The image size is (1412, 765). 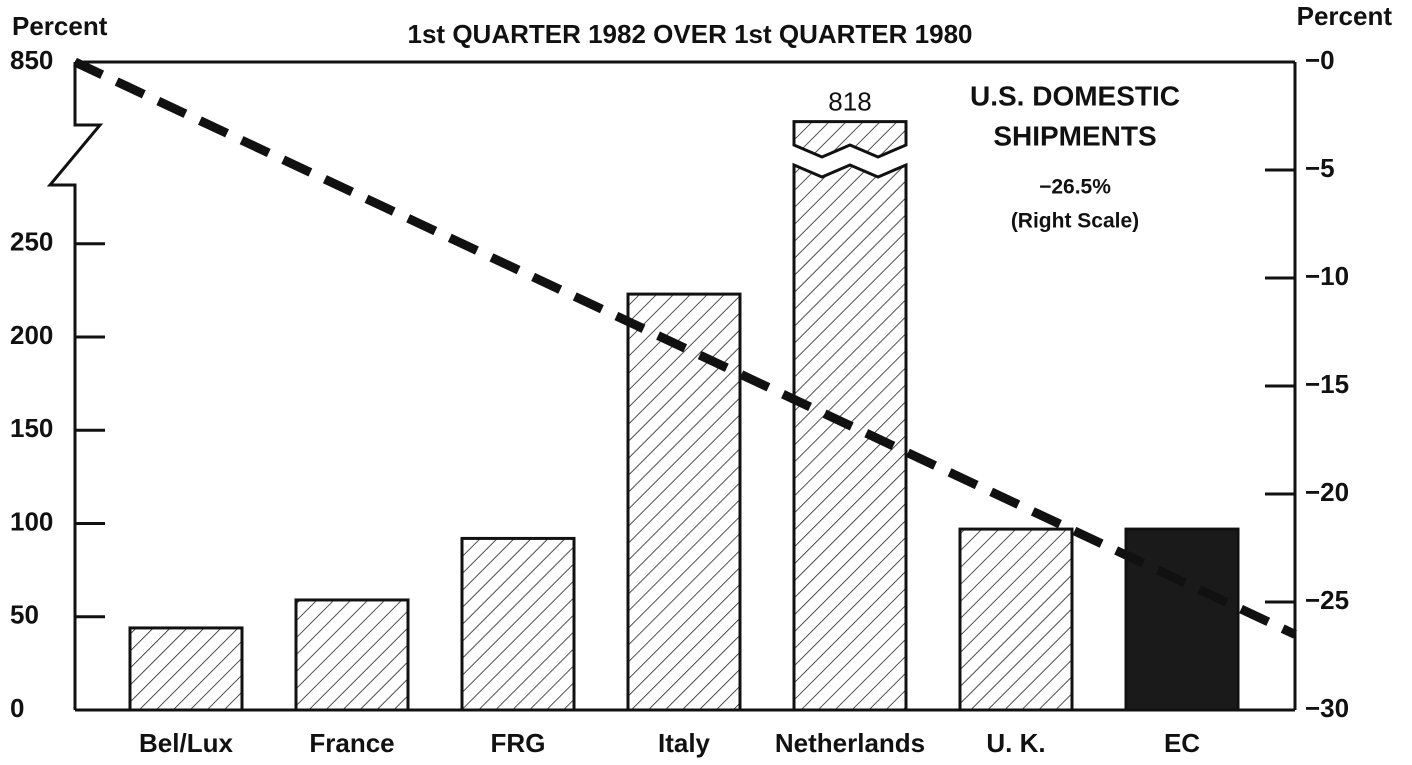 What do you see at coordinates (850, 139) in the screenshot?
I see `bar-top` at bounding box center [850, 139].